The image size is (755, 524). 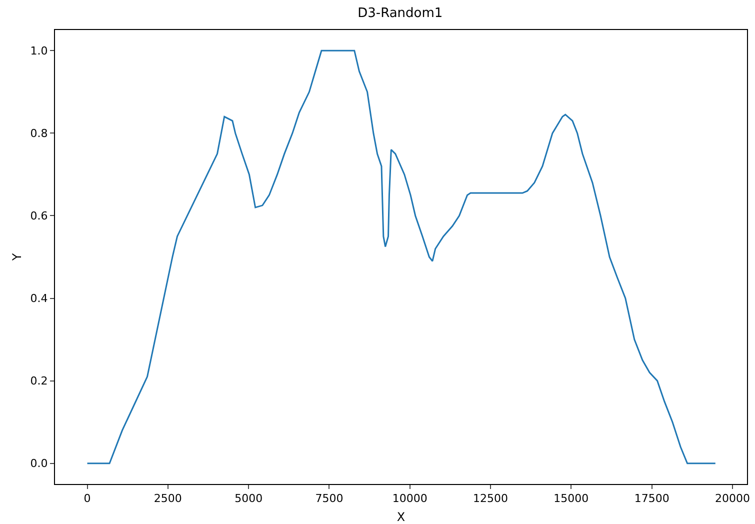 What do you see at coordinates (17, 257) in the screenshot?
I see `y-axis-title: Y` at bounding box center [17, 257].